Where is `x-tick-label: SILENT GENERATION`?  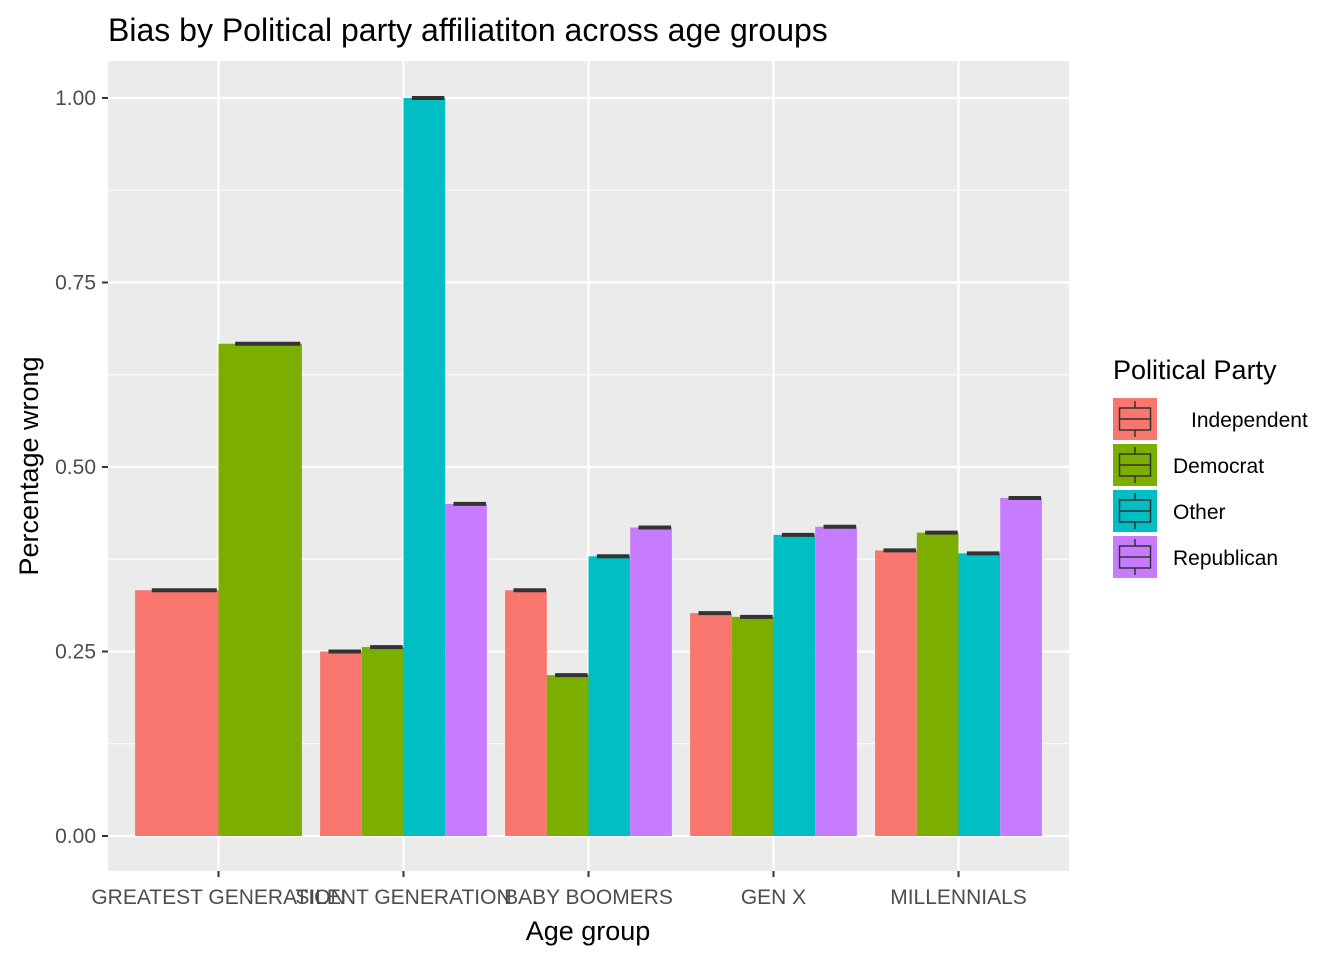
x-tick-label: SILENT GENERATION is located at coordinates (403, 897).